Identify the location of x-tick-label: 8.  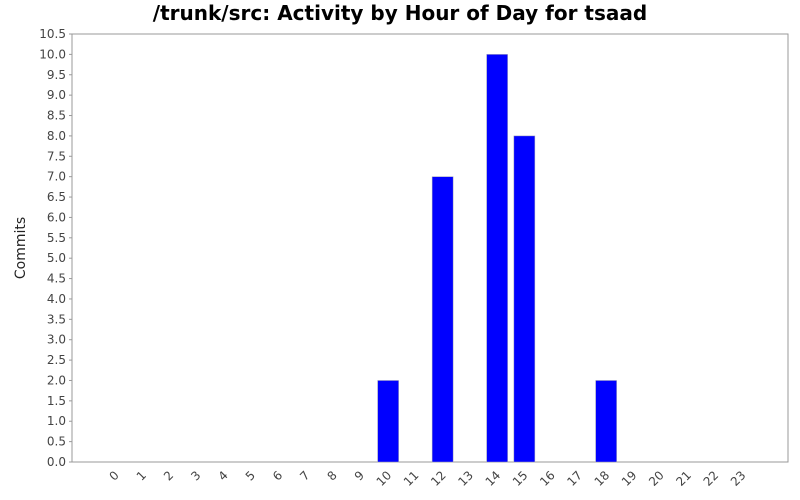
(331, 475).